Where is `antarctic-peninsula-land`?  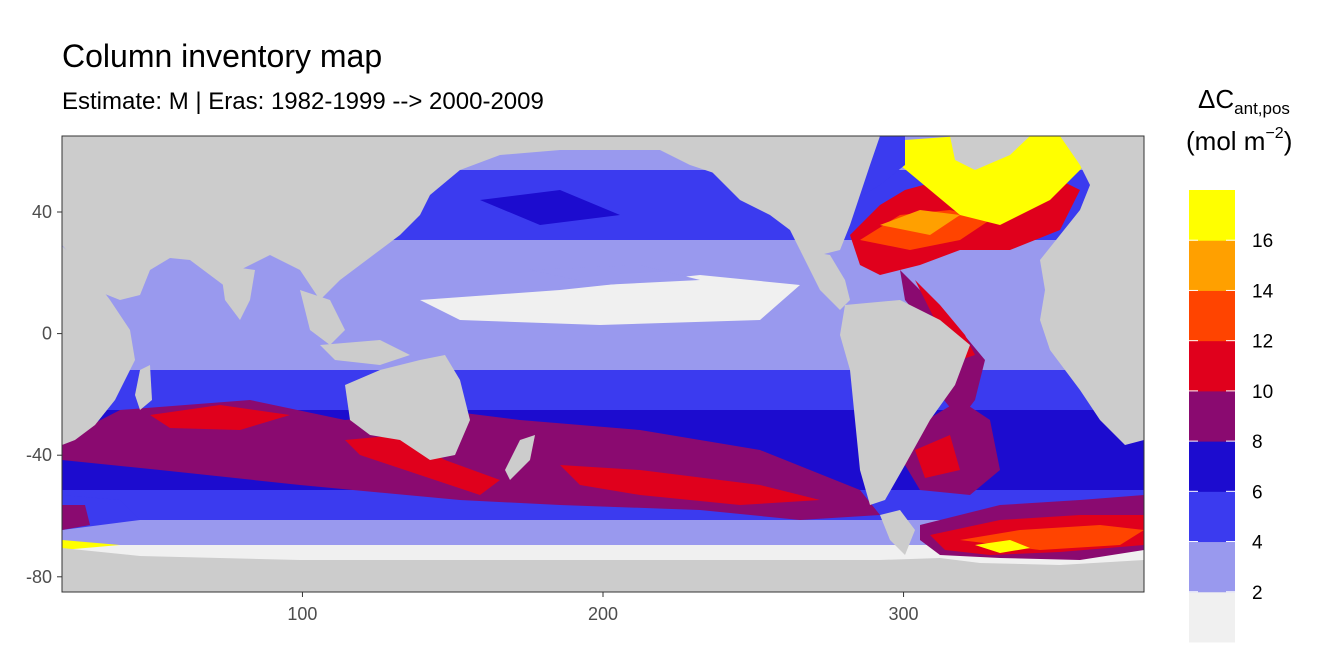 antarctic-peninsula-land is located at coordinates (897, 532).